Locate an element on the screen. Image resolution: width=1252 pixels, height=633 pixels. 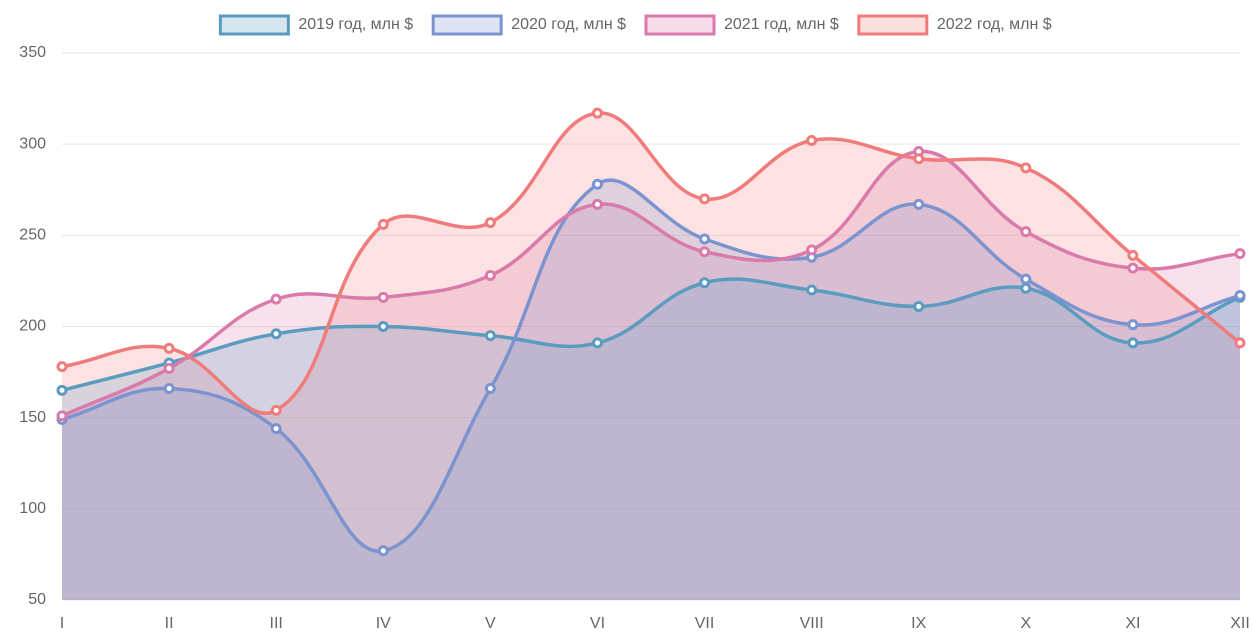
y-tick-label: 100 is located at coordinates (32, 508).